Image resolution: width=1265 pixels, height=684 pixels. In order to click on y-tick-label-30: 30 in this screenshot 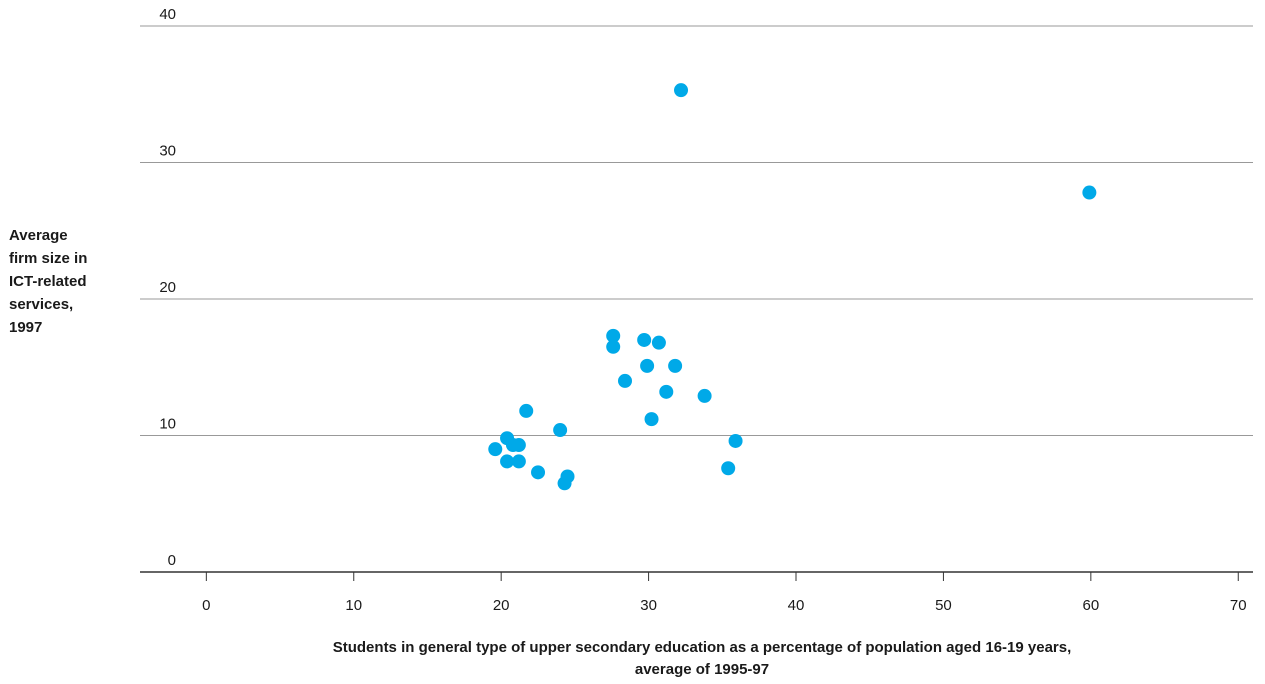, I will do `click(167, 151)`.